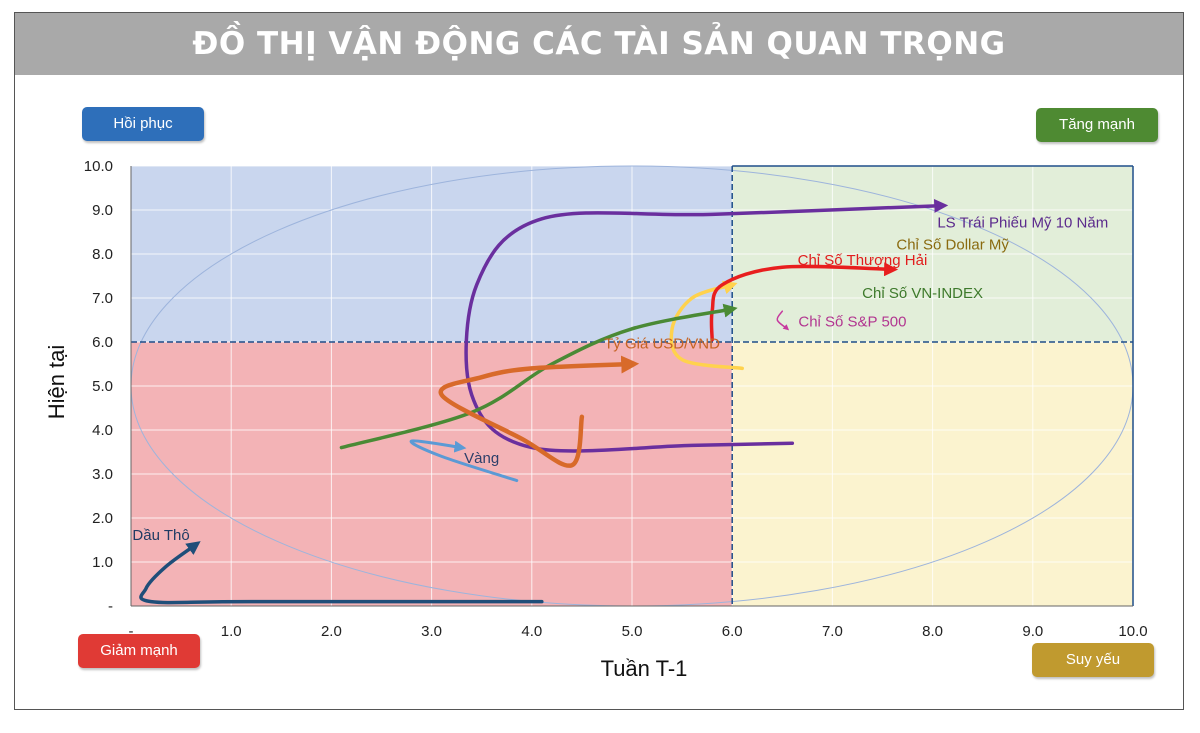 The width and height of the screenshot is (1200, 733). What do you see at coordinates (1132, 631) in the screenshot?
I see `x-tick-label: 10.0` at bounding box center [1132, 631].